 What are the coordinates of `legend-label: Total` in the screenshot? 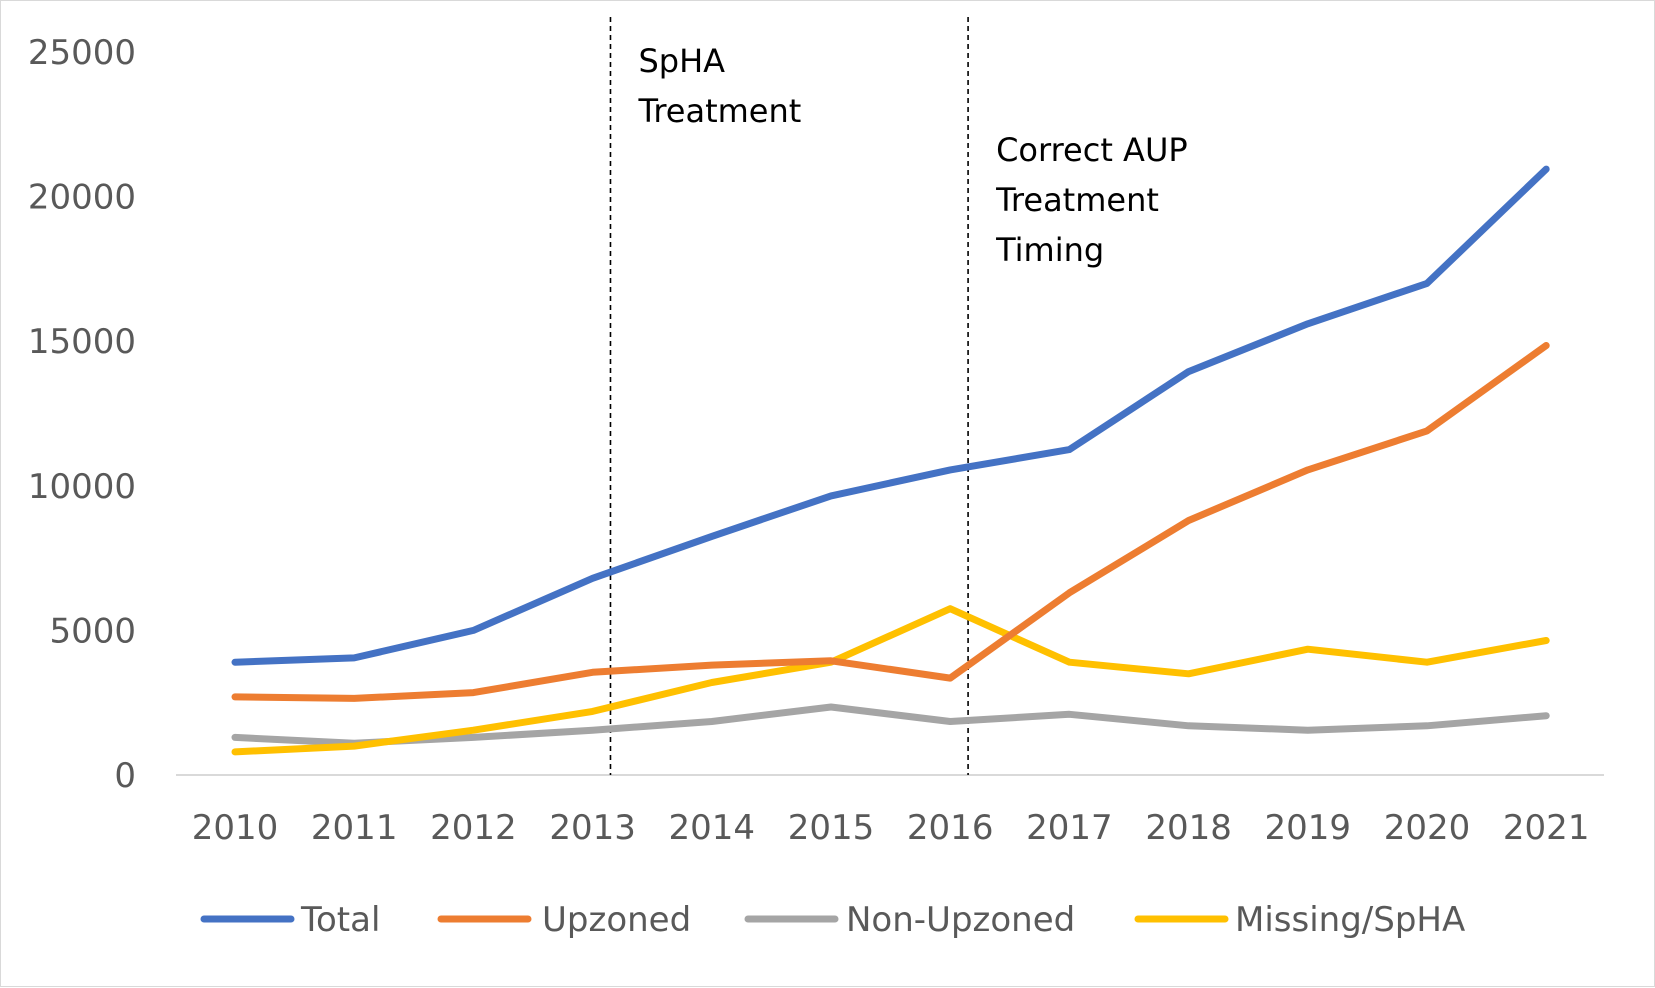 It's located at (340, 920).